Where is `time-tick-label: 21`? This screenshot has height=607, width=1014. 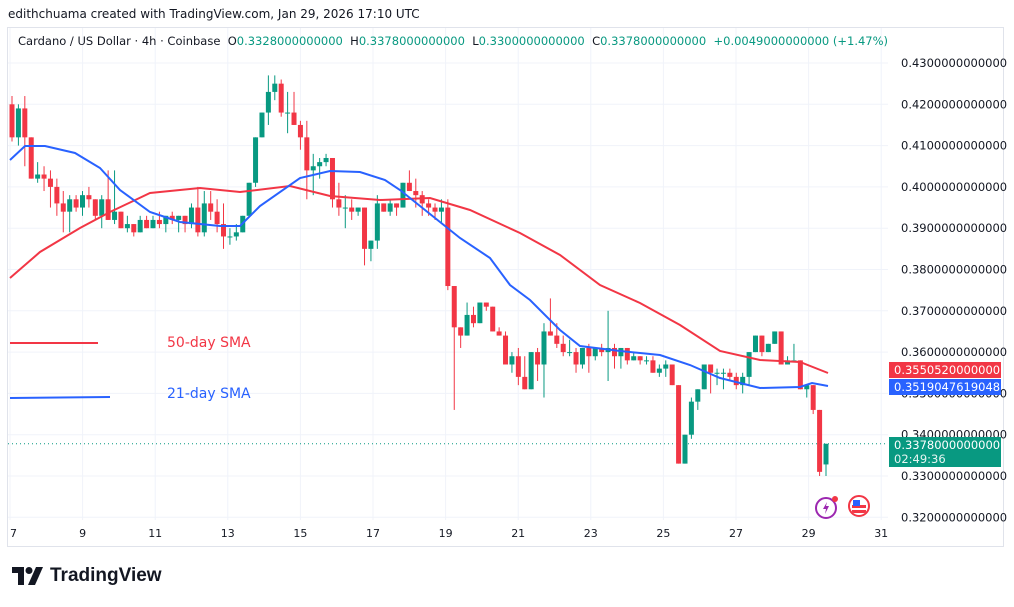 time-tick-label: 21 is located at coordinates (518, 533).